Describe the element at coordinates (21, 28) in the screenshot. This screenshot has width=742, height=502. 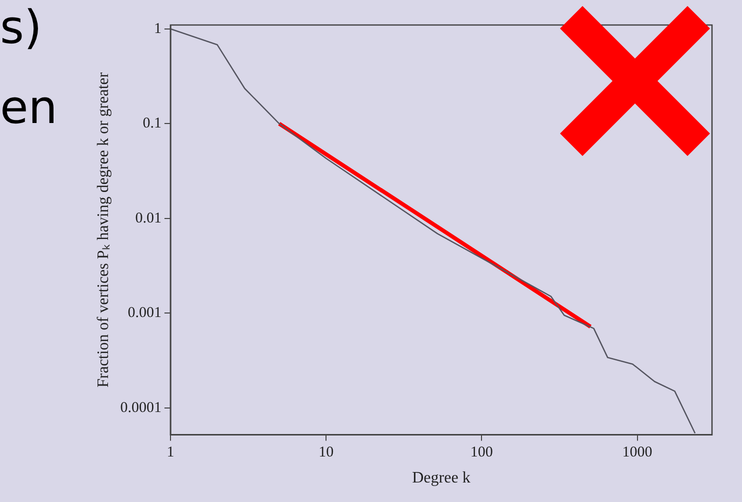
I see `text: s)` at that location.